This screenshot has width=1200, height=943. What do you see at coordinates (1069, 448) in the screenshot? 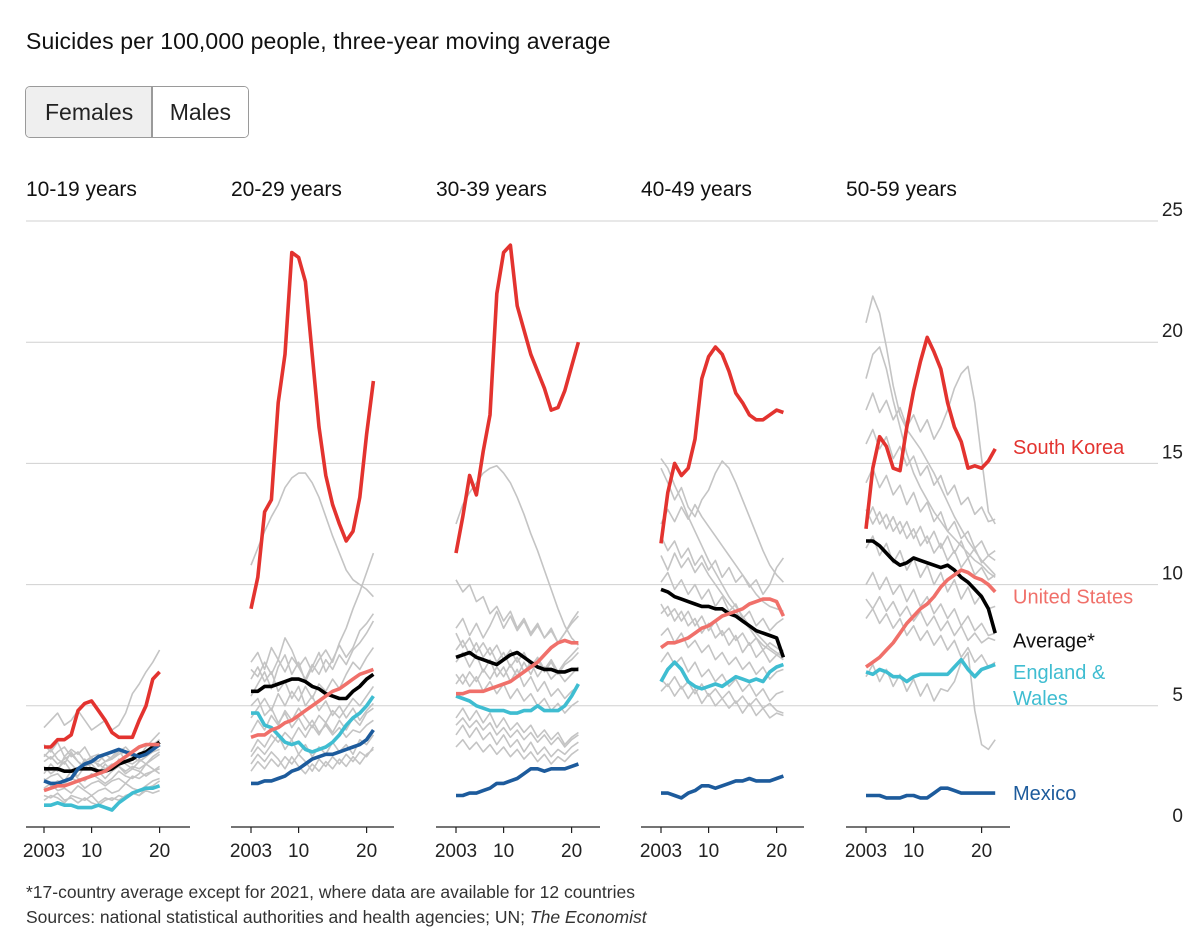
I see `south-korea-label: South Korea` at bounding box center [1069, 448].